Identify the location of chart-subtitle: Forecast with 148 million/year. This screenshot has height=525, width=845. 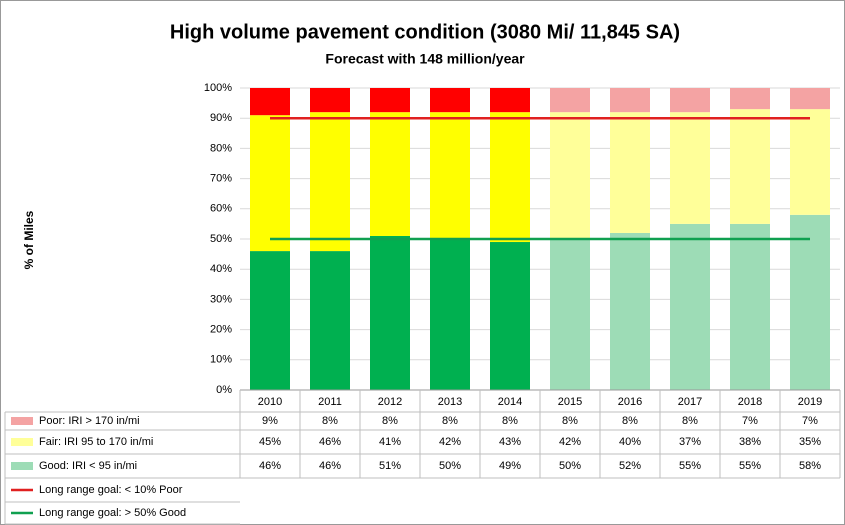
(425, 59).